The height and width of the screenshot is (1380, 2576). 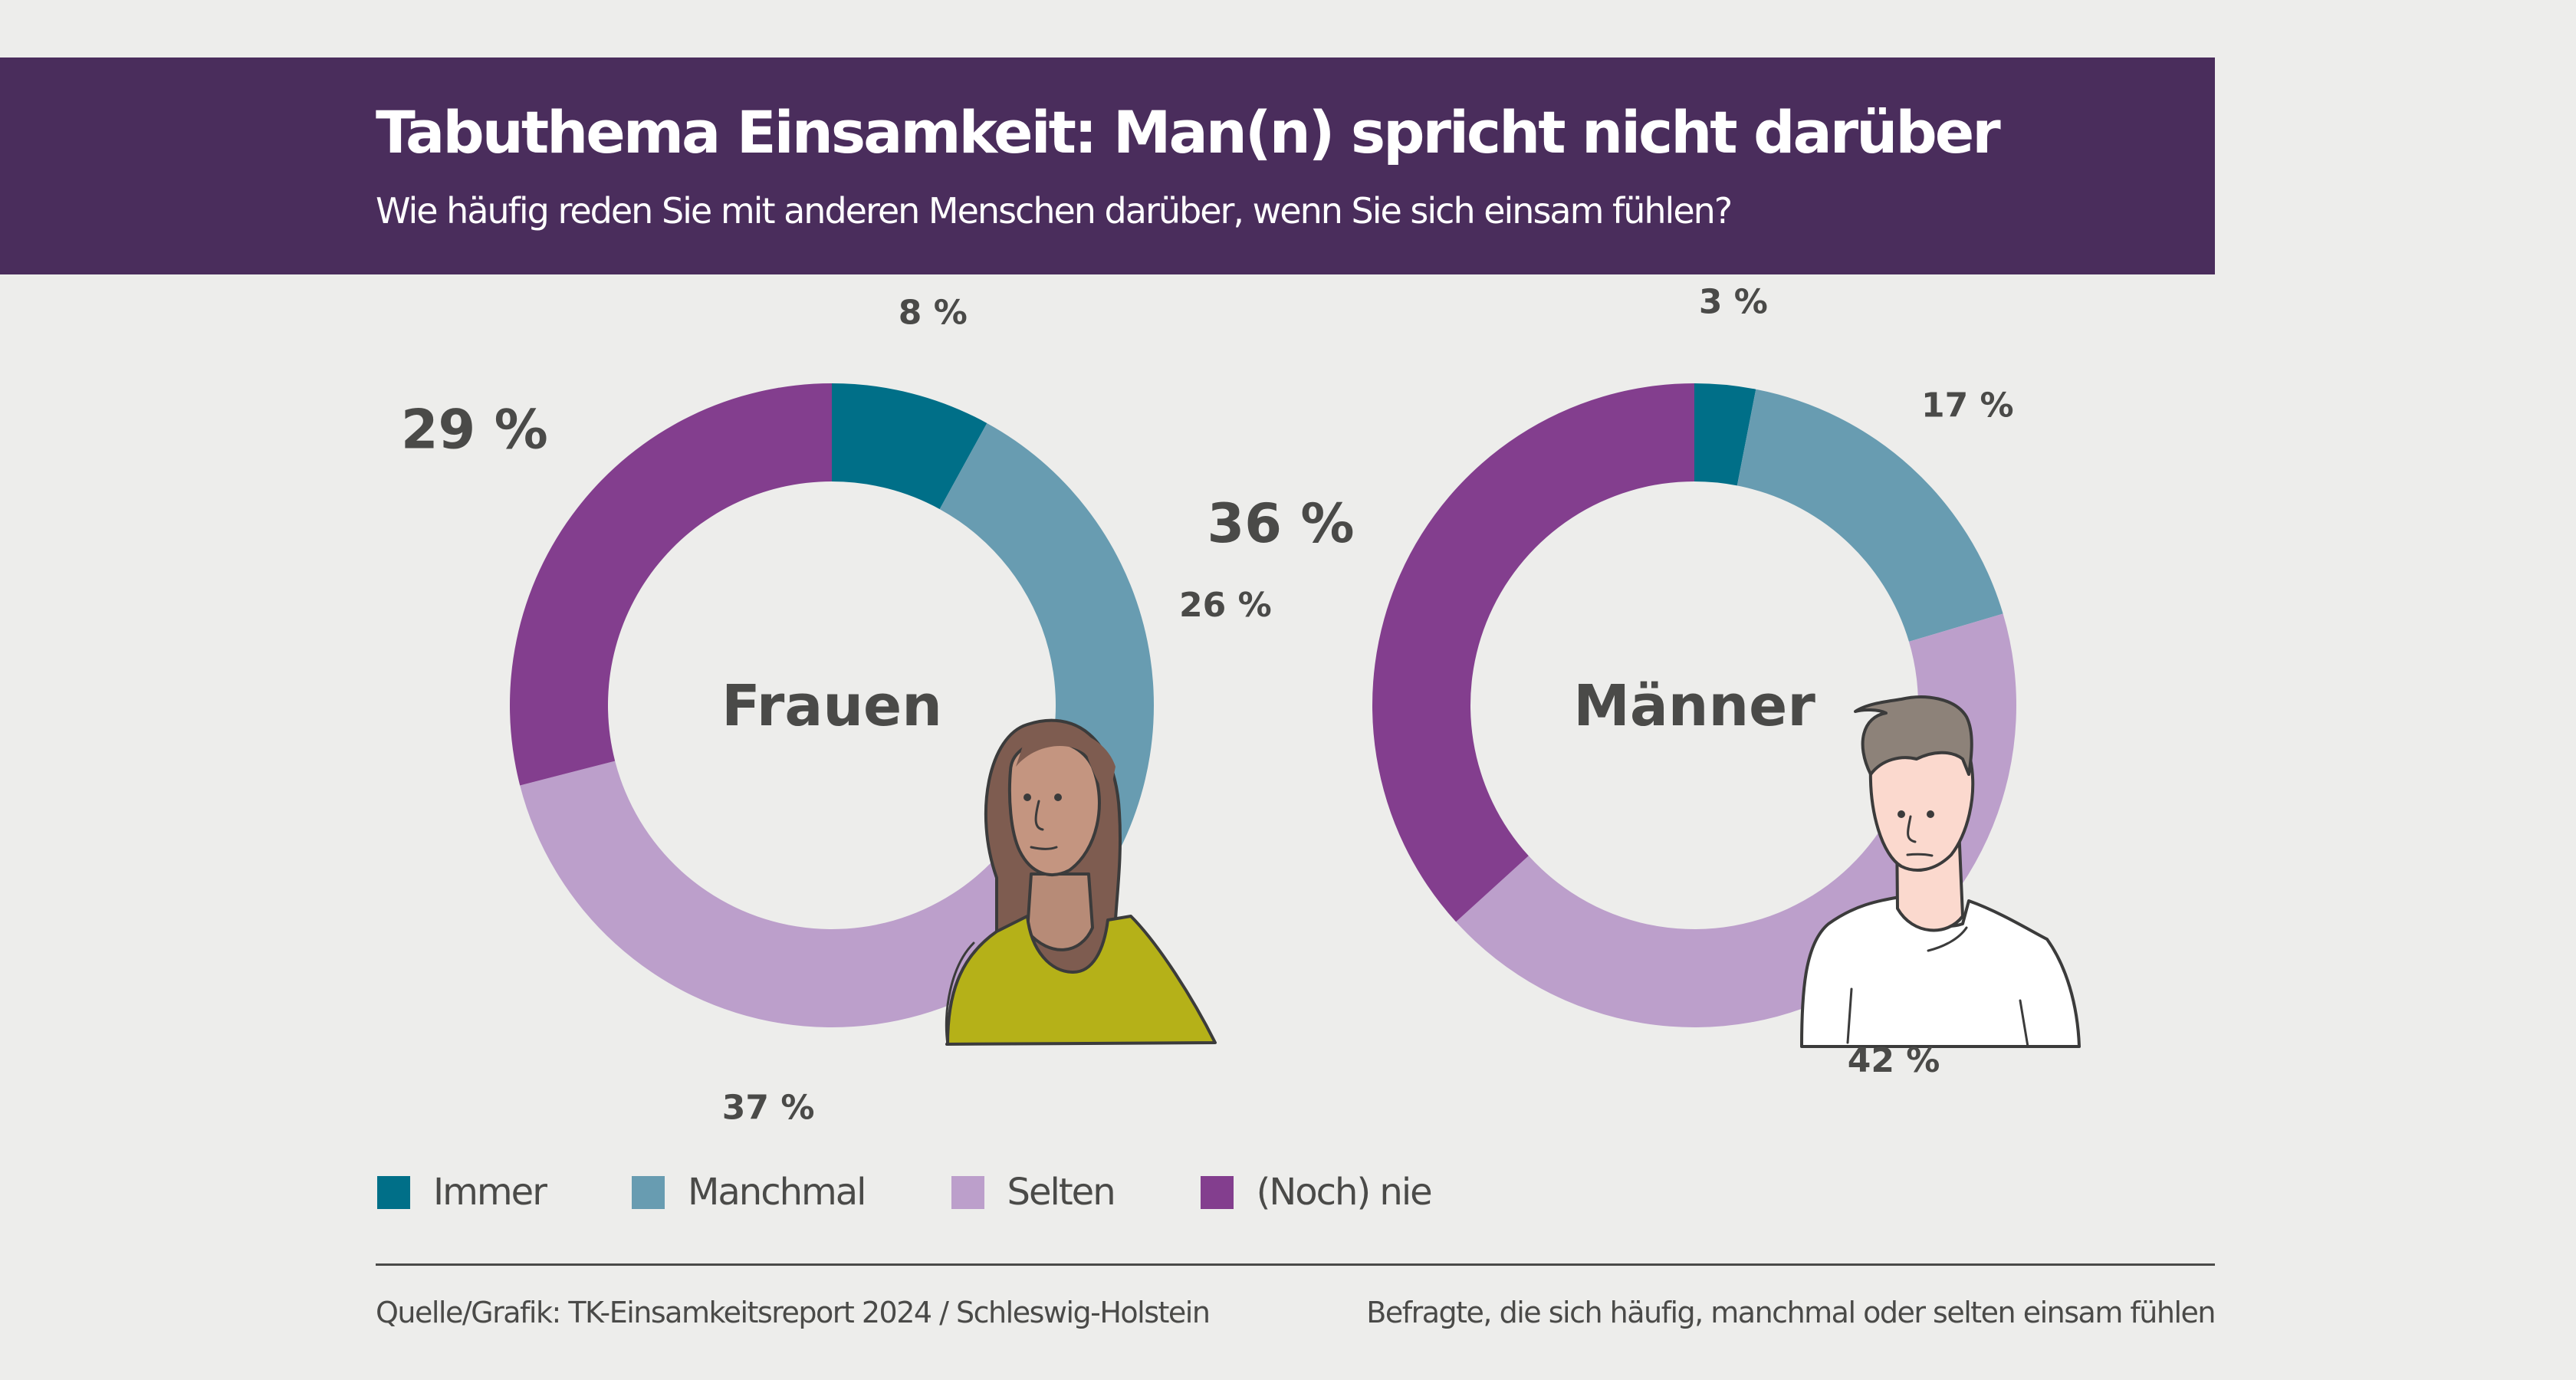 What do you see at coordinates (769, 1107) in the screenshot?
I see `value-label-frauen-selten: 37 %` at bounding box center [769, 1107].